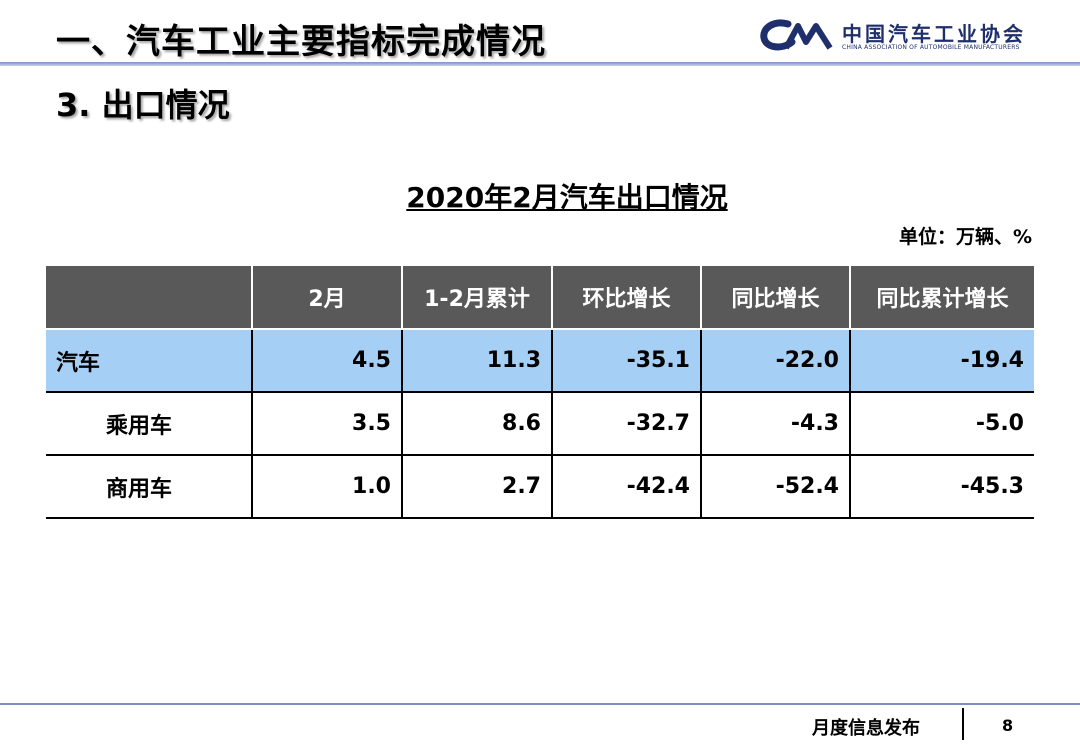 Image resolution: width=1080 pixels, height=748 pixels. What do you see at coordinates (1008, 725) in the screenshot?
I see `page-number: 8` at bounding box center [1008, 725].